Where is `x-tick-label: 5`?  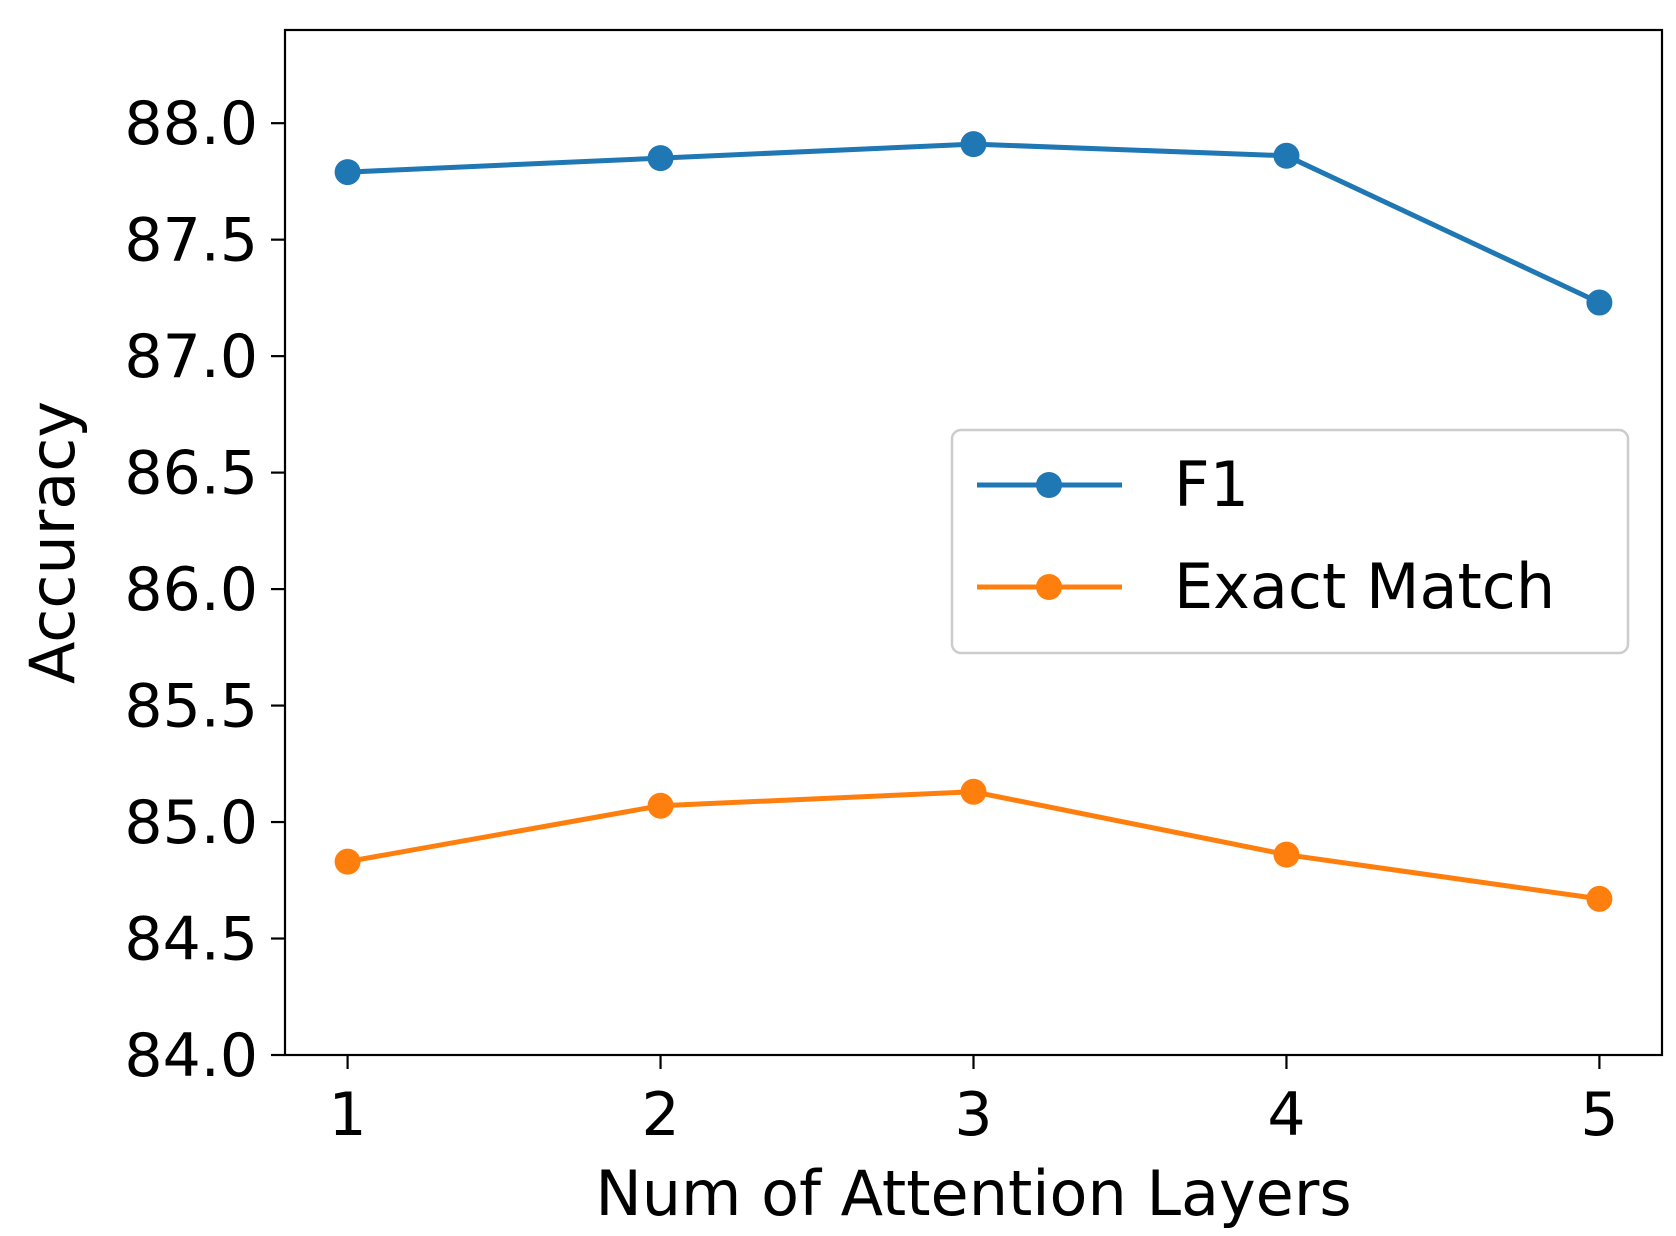 x-tick-label: 5 is located at coordinates (1599, 1115).